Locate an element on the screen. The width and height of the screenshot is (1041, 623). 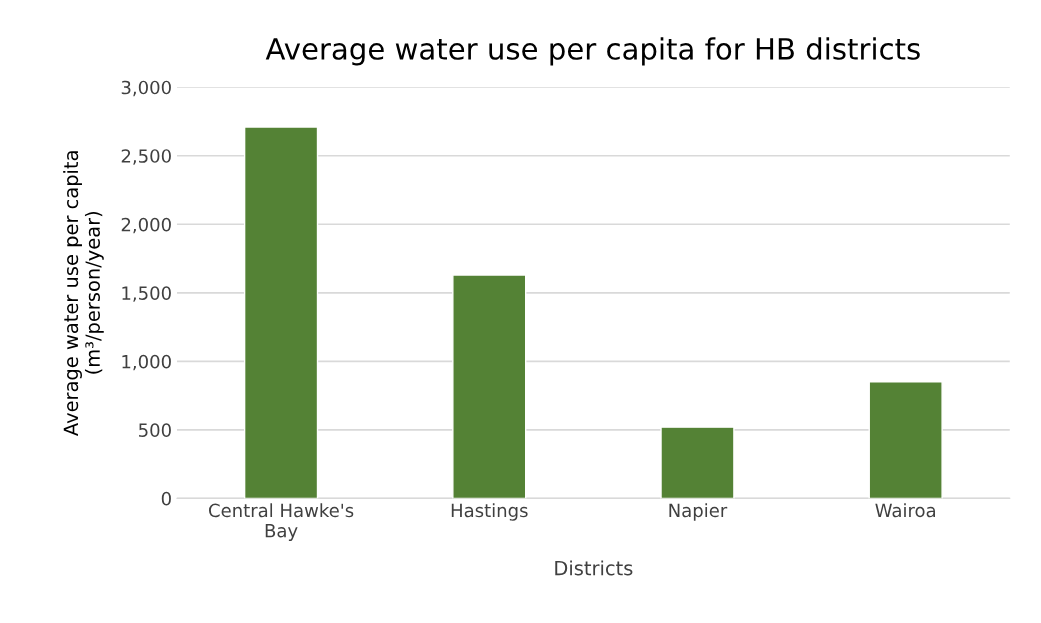
y-tick-label: 1,000 is located at coordinates (146, 362).